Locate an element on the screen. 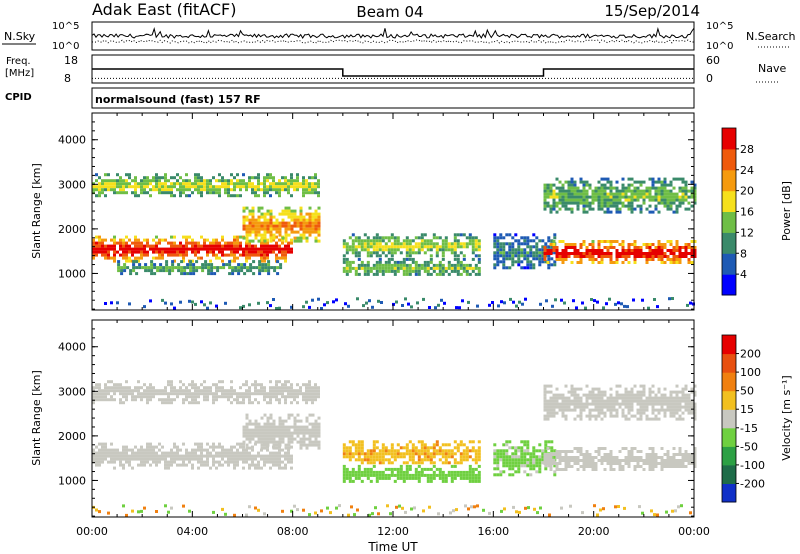 This screenshot has width=800, height=554. station-title: Adak East (fitACF) is located at coordinates (164, 9).